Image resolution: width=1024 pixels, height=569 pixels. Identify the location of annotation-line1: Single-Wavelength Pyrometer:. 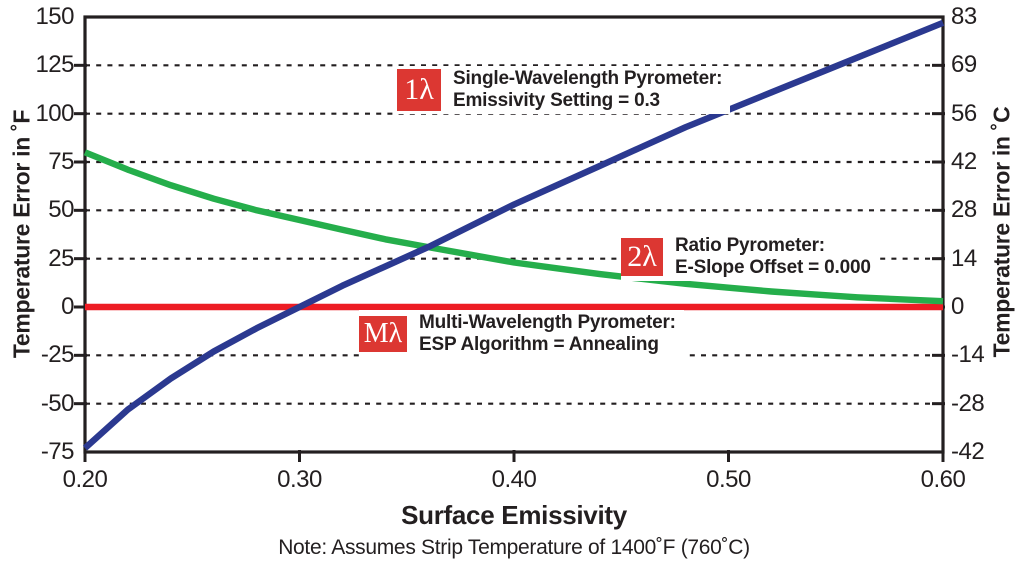
(588, 78).